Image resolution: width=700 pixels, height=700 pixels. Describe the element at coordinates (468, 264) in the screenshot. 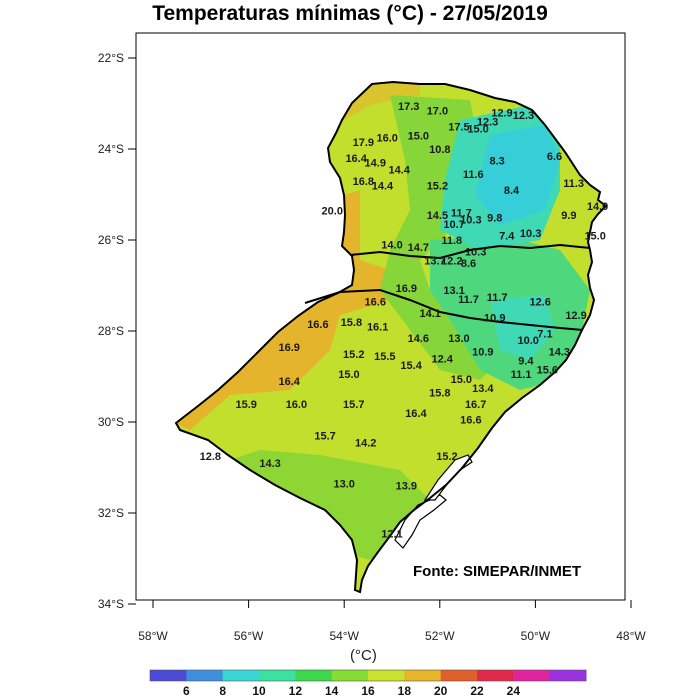

I see `station-value: 8.6` at that location.